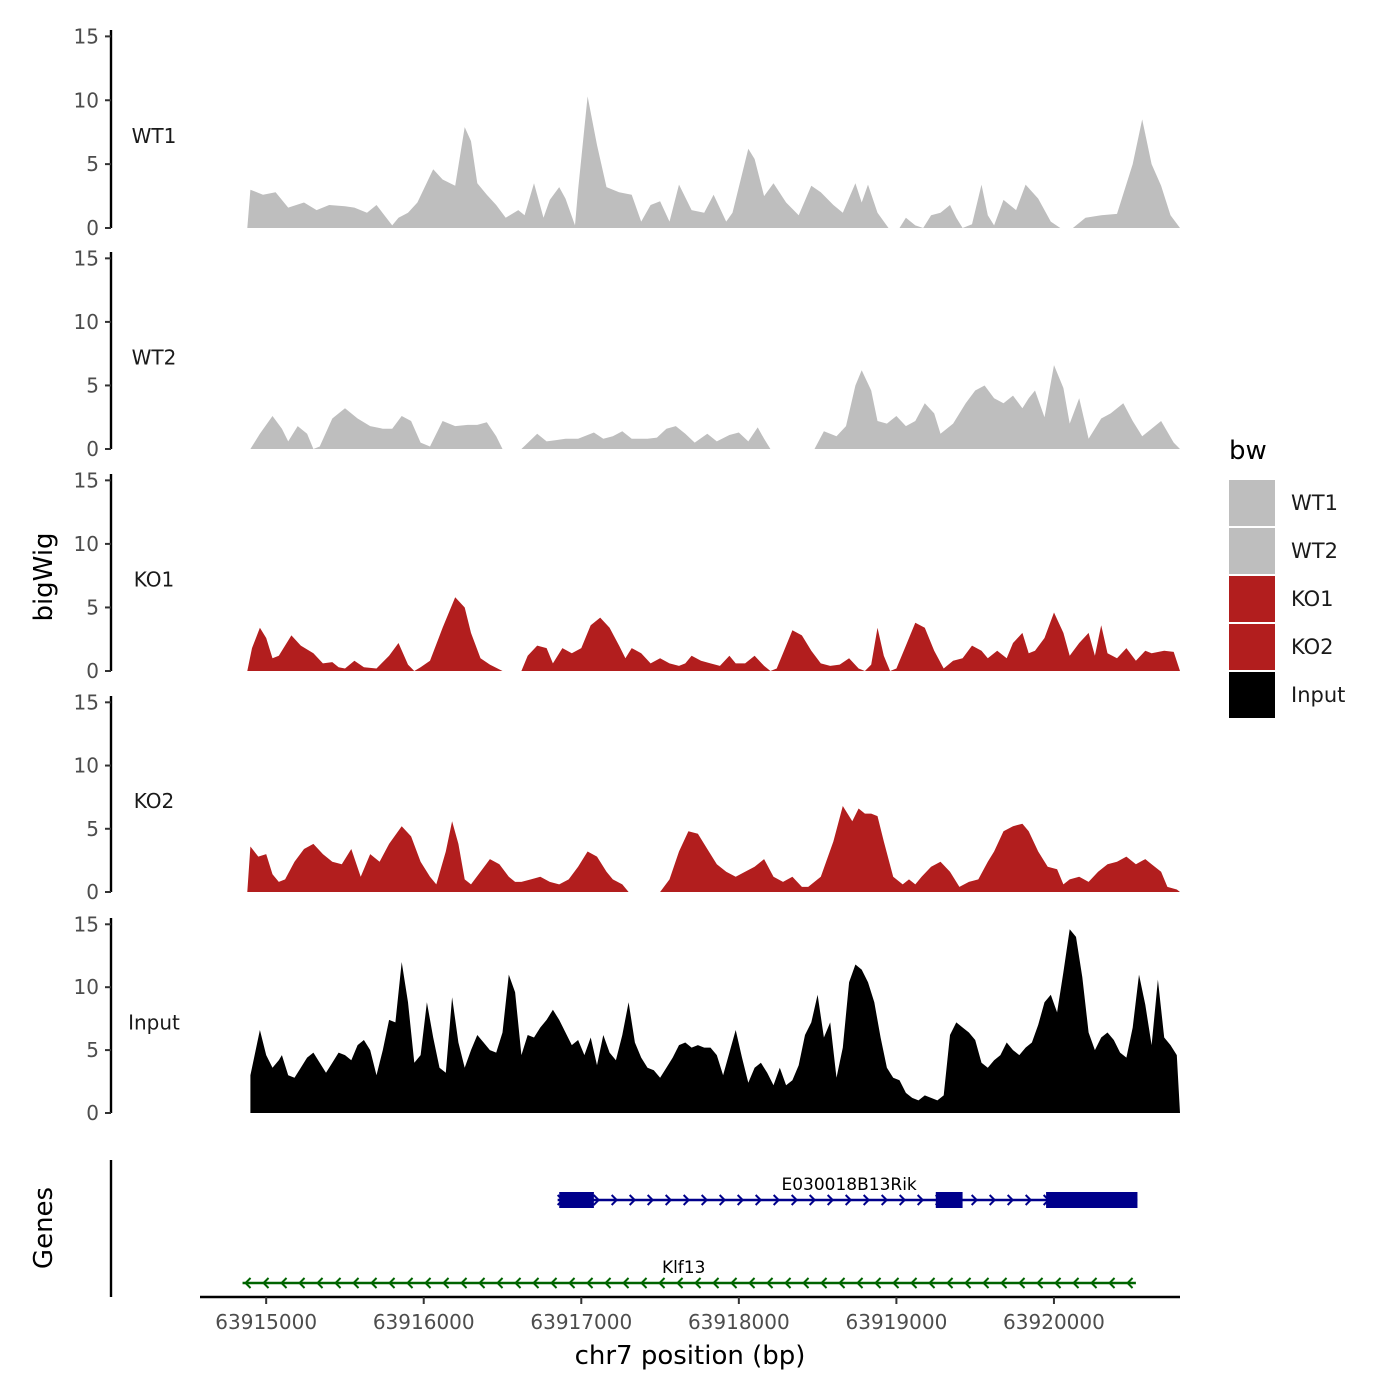 This screenshot has height=1400, width=1400. What do you see at coordinates (739, 1322) in the screenshot?
I see `x-tick-label: 63918000` at bounding box center [739, 1322].